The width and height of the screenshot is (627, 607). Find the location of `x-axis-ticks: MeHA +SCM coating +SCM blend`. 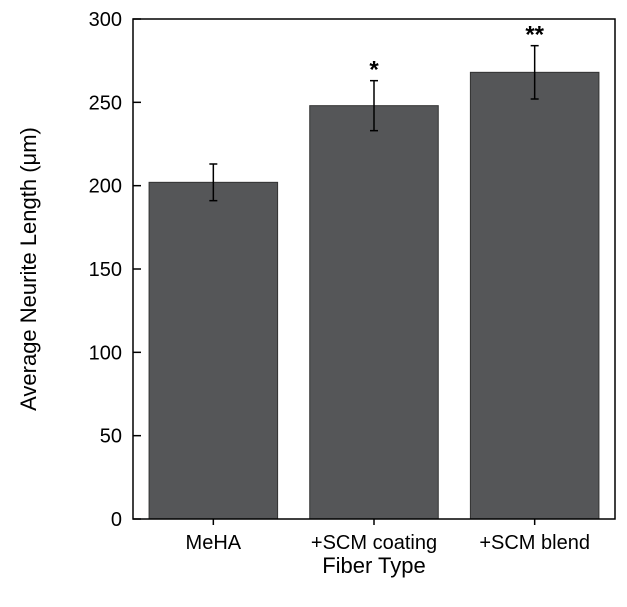

x-axis-ticks: MeHA +SCM coating +SCM blend is located at coordinates (388, 536).